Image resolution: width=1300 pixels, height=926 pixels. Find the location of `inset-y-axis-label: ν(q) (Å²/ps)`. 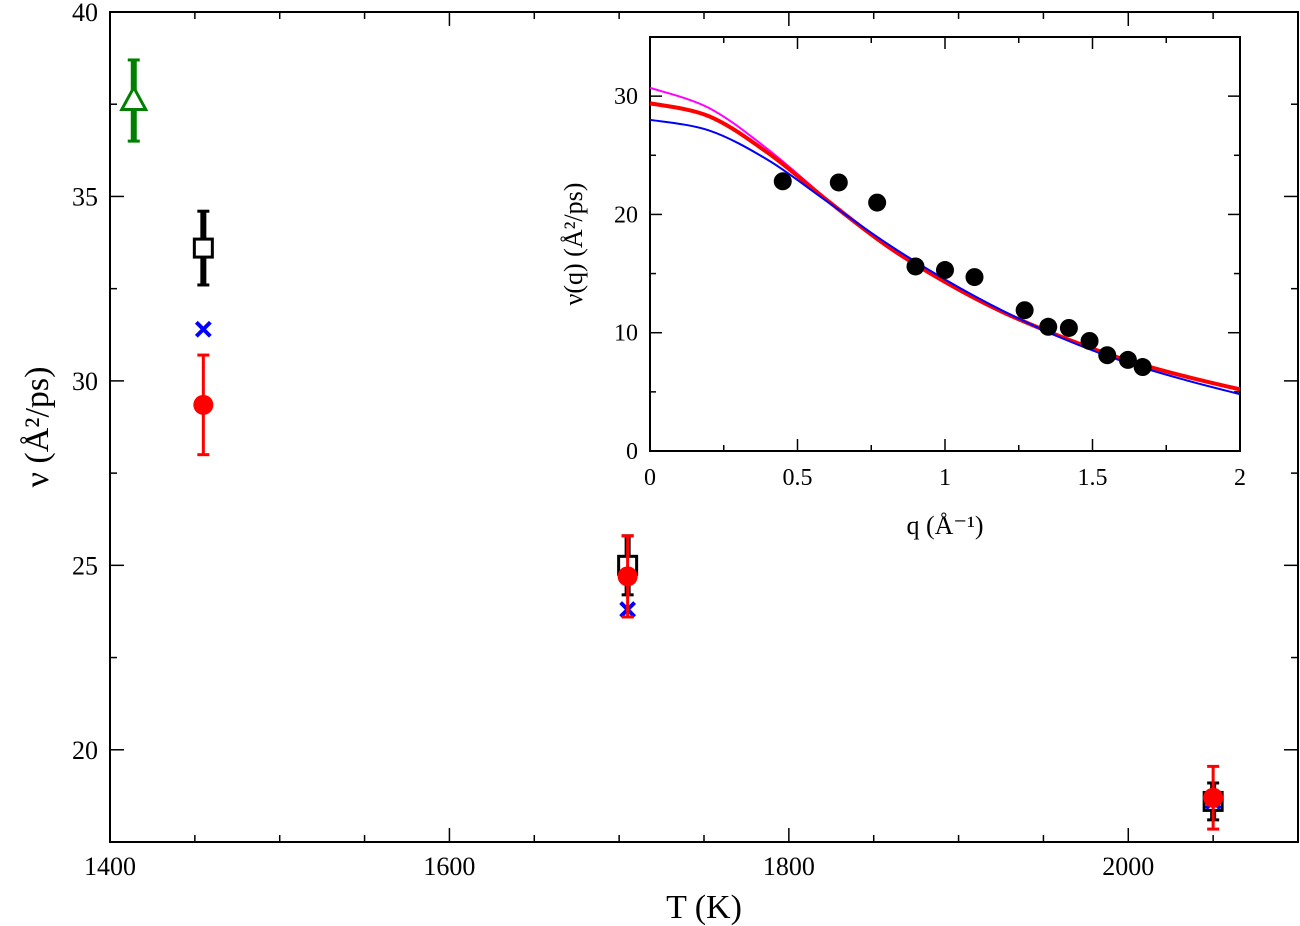

inset-y-axis-label: ν(q) (Å²/ps) is located at coordinates (573, 244).